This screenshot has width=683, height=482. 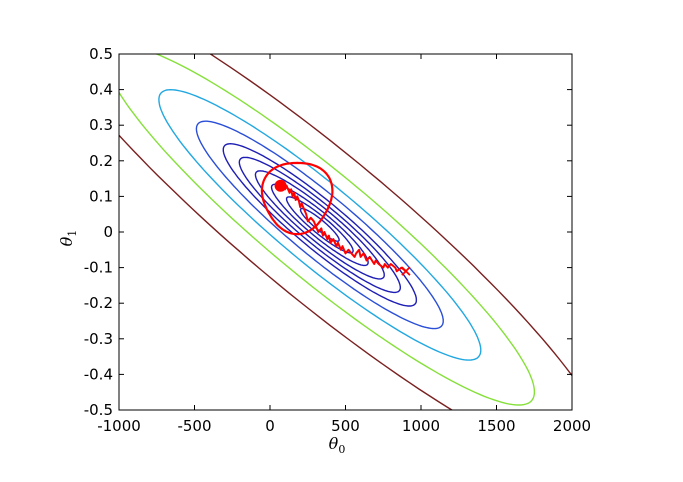 I want to click on y-tick-label: 0.3, so click(x=101, y=125).